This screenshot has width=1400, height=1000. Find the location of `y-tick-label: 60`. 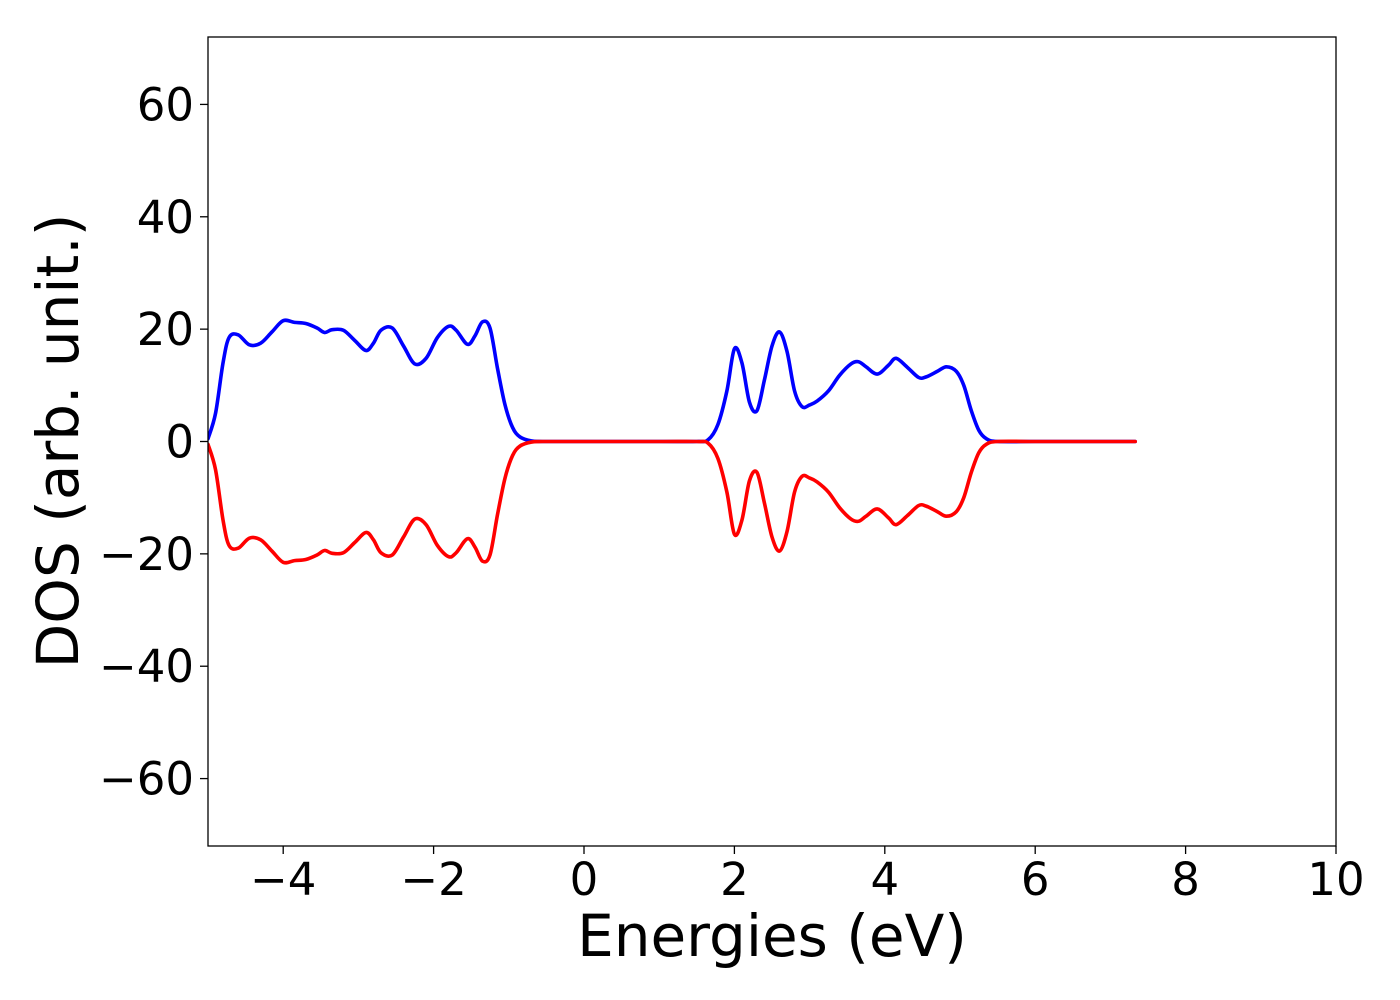

y-tick-label: 60 is located at coordinates (165, 104).